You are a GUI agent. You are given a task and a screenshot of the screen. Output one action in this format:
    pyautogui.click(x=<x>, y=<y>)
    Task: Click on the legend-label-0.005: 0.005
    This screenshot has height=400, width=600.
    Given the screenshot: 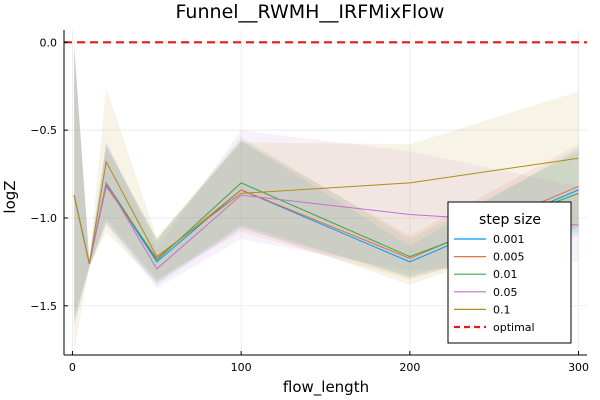 What is the action you would take?
    pyautogui.click(x=509, y=257)
    